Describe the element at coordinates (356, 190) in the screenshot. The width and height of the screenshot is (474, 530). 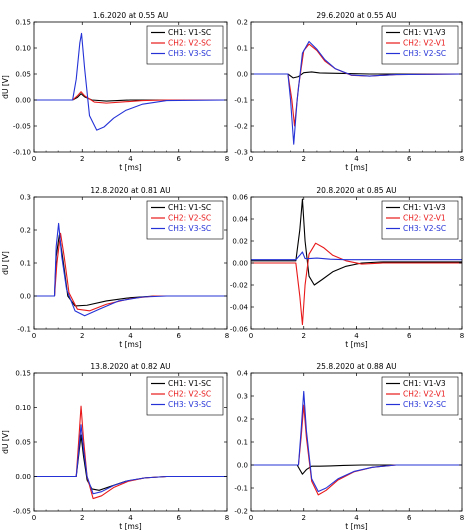
I see `chart-title: 20.8.2020 at 0.85 AU` at that location.